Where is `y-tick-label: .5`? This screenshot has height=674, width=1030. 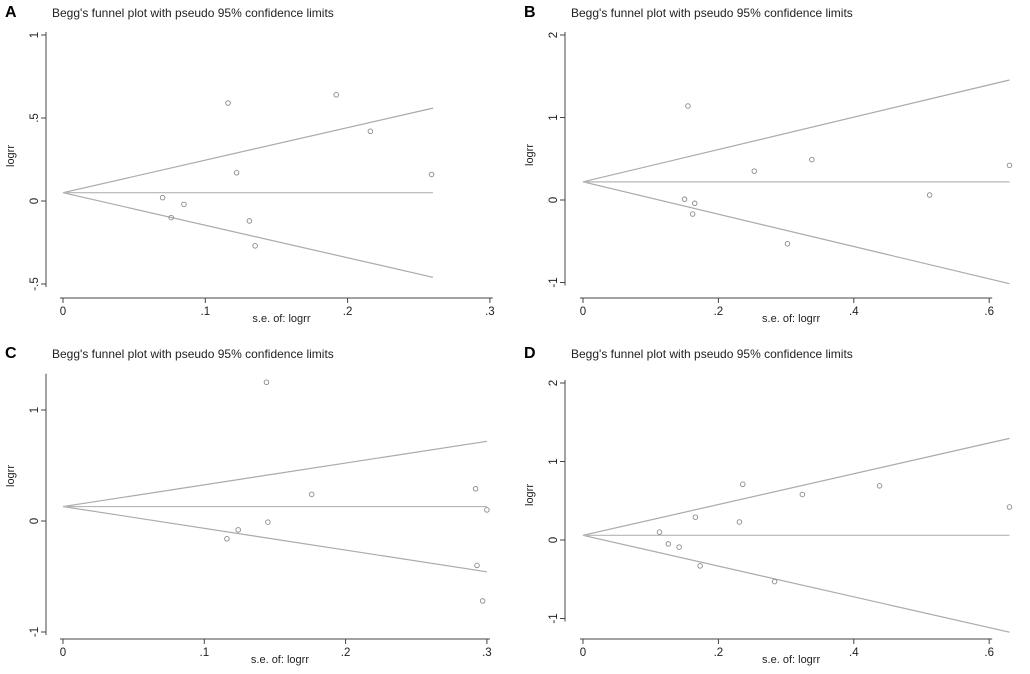 y-tick-label: .5 is located at coordinates (35, 118).